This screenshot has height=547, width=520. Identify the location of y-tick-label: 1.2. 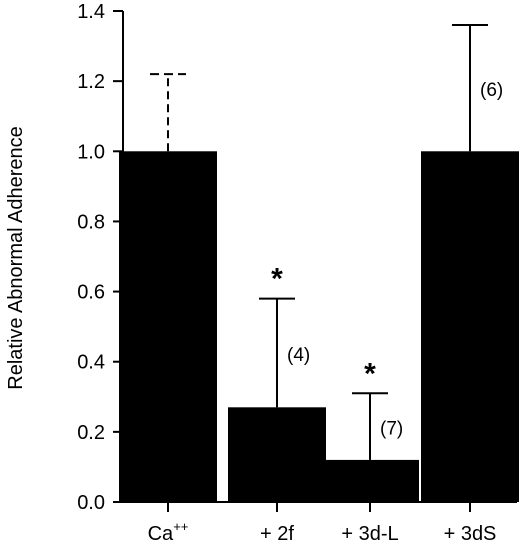
(91, 82).